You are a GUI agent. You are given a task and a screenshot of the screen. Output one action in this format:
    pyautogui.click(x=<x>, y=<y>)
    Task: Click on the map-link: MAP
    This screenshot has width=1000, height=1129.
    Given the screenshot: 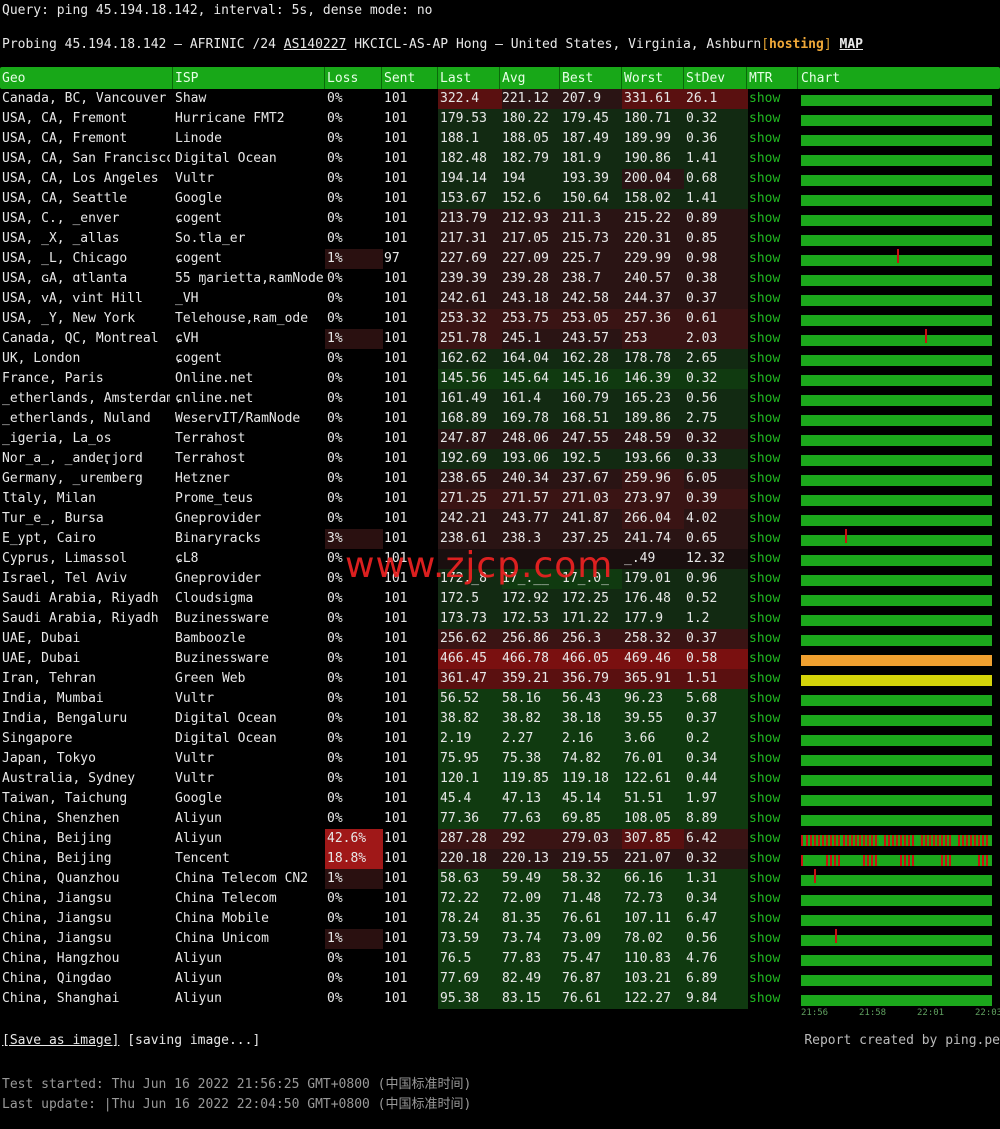 What is the action you would take?
    pyautogui.click(x=851, y=44)
    